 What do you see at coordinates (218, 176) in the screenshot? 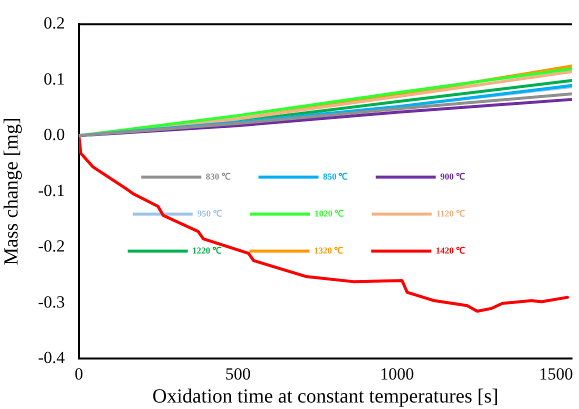
I see `text: 830 ℃` at bounding box center [218, 176].